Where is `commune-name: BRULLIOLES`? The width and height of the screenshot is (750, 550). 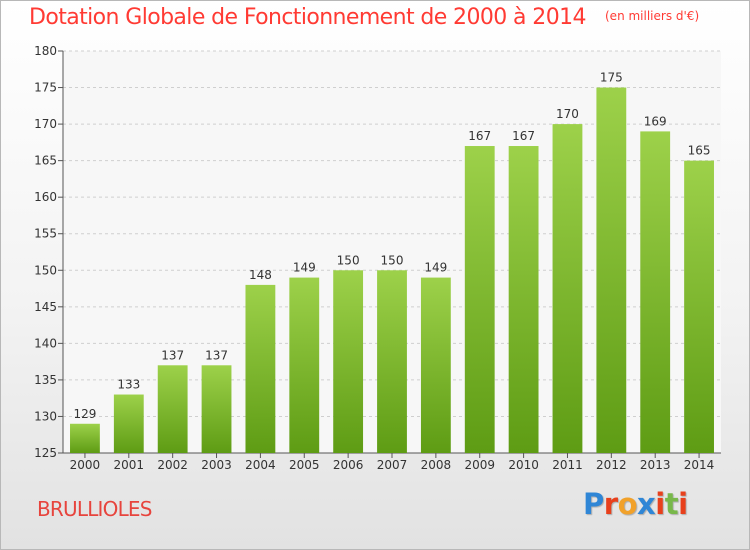 commune-name: BRULLIOLES is located at coordinates (94, 509).